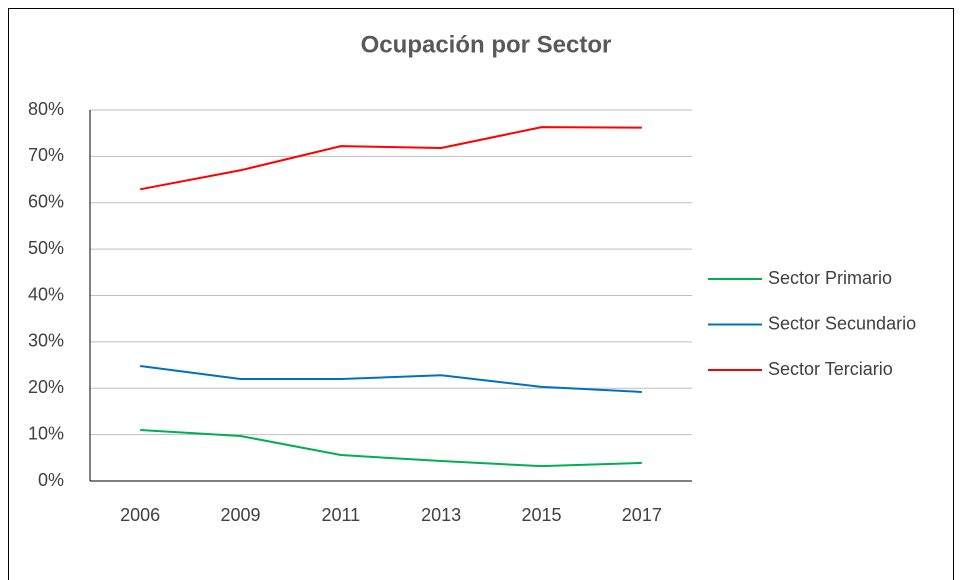  Describe the element at coordinates (46, 155) in the screenshot. I see `y-tick-label: 70%` at that location.